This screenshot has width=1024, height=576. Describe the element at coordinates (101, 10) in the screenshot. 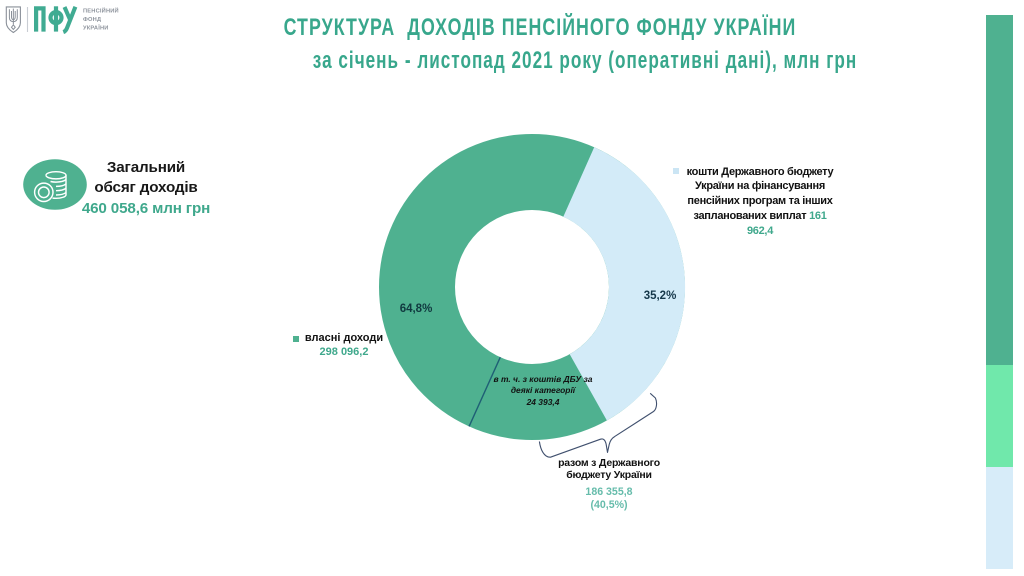

I see `svg-text: ПЕНСІЙНИЙ` at that location.